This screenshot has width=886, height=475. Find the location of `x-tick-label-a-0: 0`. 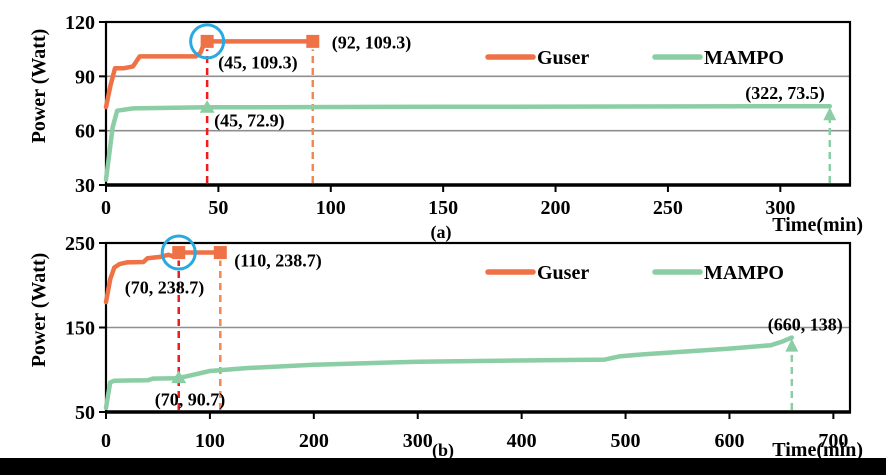

x-tick-label-a-0: 0 is located at coordinates (106, 208).